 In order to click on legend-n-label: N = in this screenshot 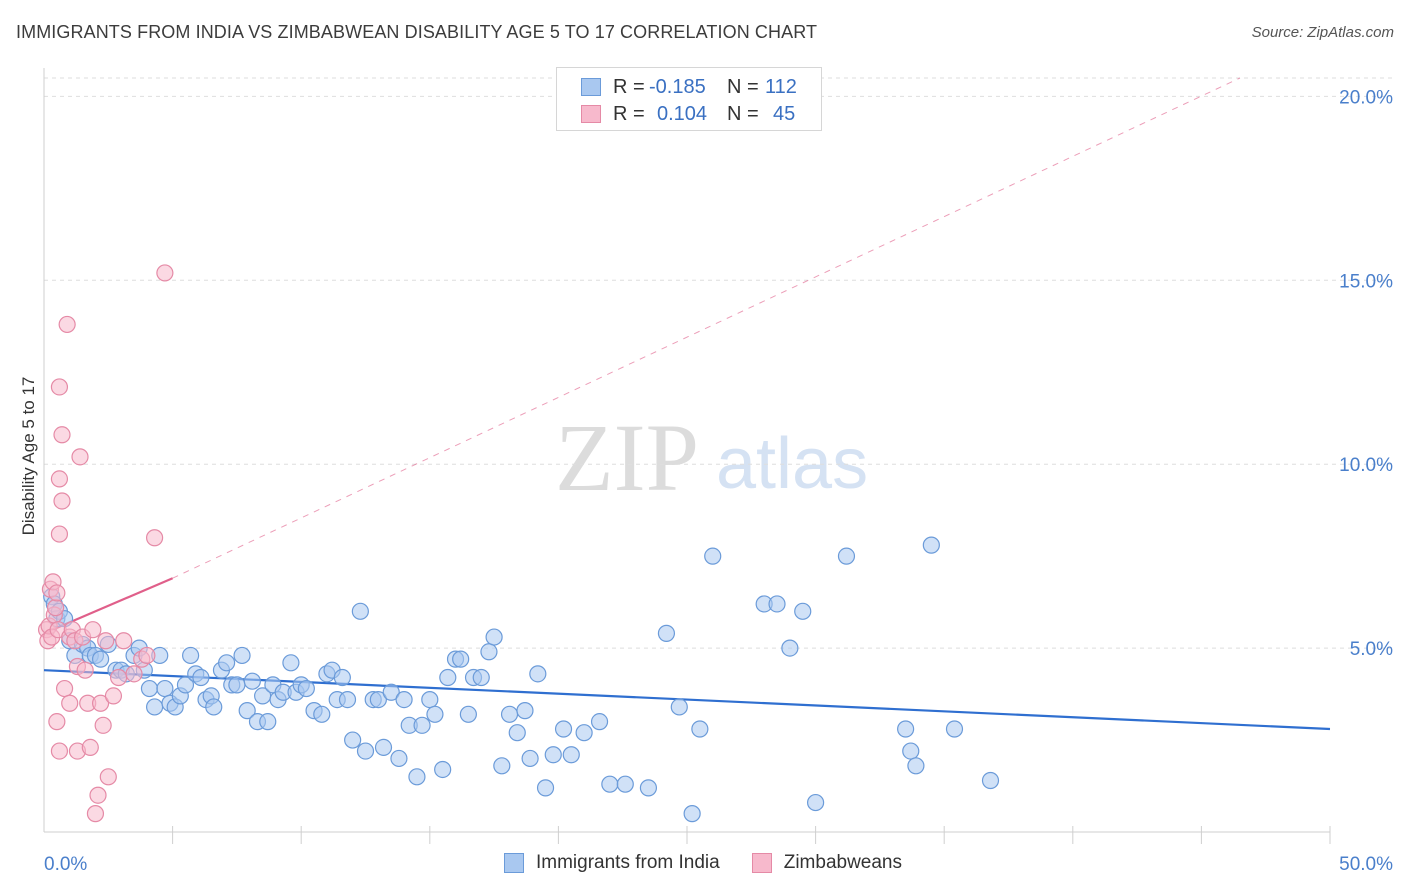, I will do `click(743, 113)`.